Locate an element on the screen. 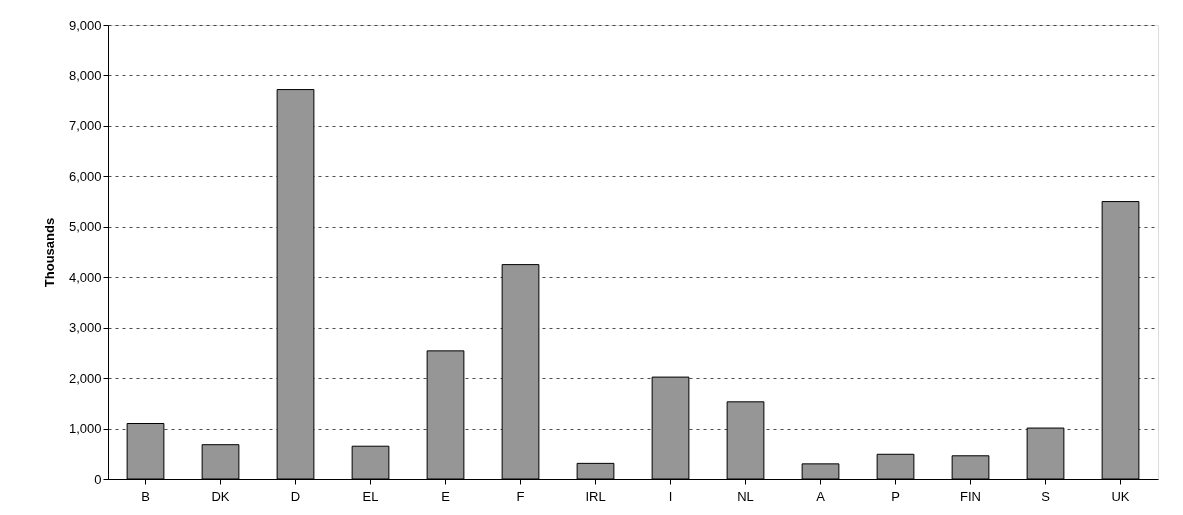 The width and height of the screenshot is (1183, 515). x-tick-label: S is located at coordinates (1046, 496).